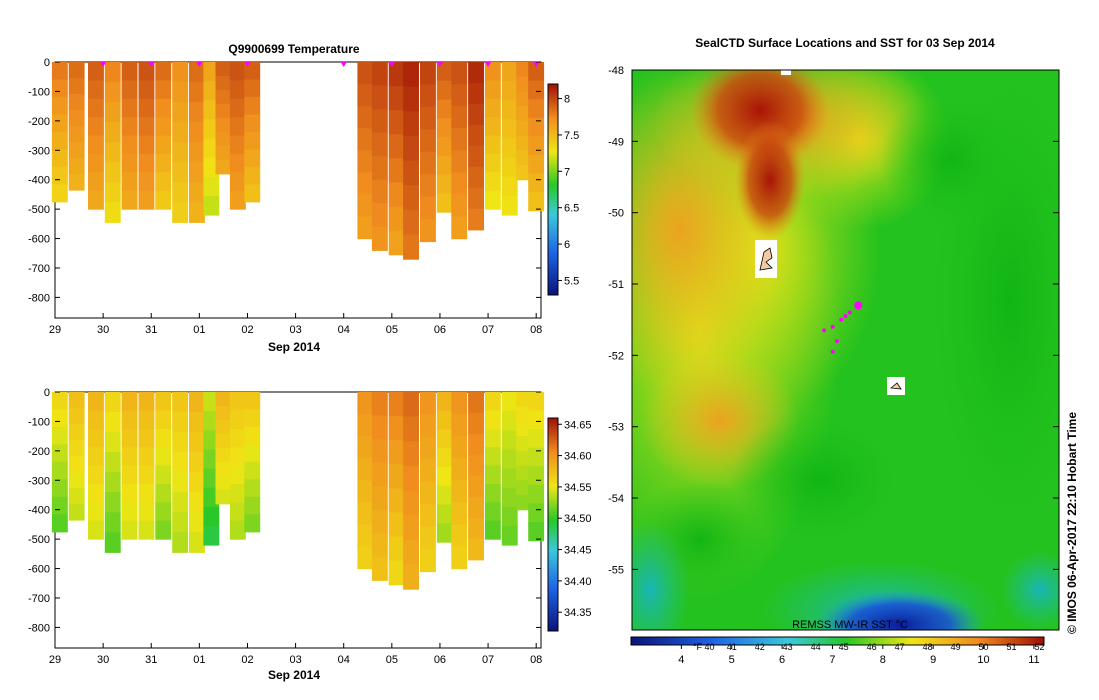  Describe the element at coordinates (732, 647) in the screenshot. I see `sst-fahrenheit-tick-label: 41` at that location.